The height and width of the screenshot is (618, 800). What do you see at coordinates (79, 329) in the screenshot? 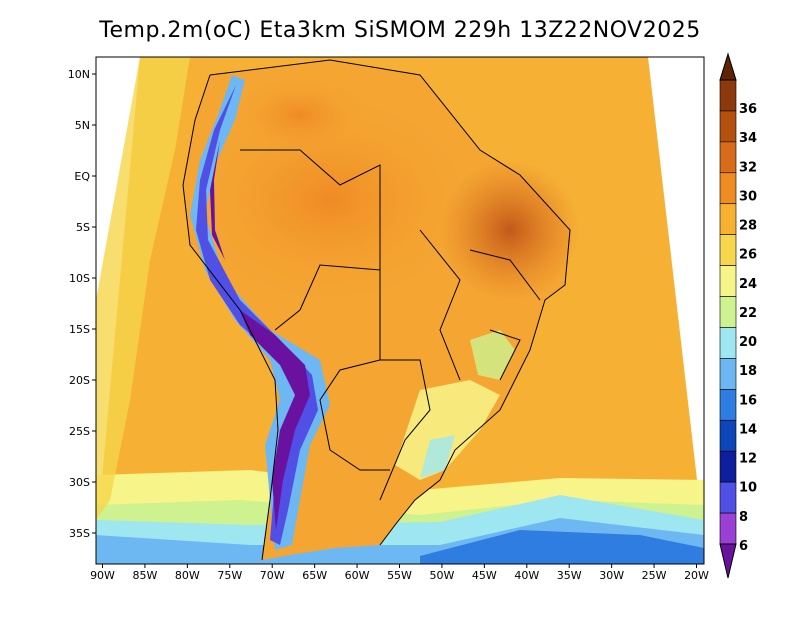
I see `lat-tick-label: 15S` at bounding box center [79, 329].